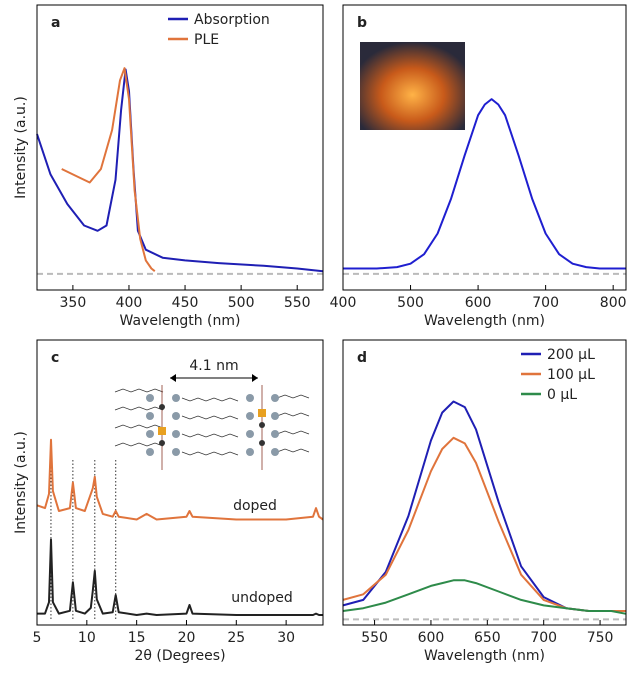 This screenshot has width=627, height=684. What do you see at coordinates (600, 638) in the screenshot?
I see `x-tick-label: 750` at bounding box center [600, 638].